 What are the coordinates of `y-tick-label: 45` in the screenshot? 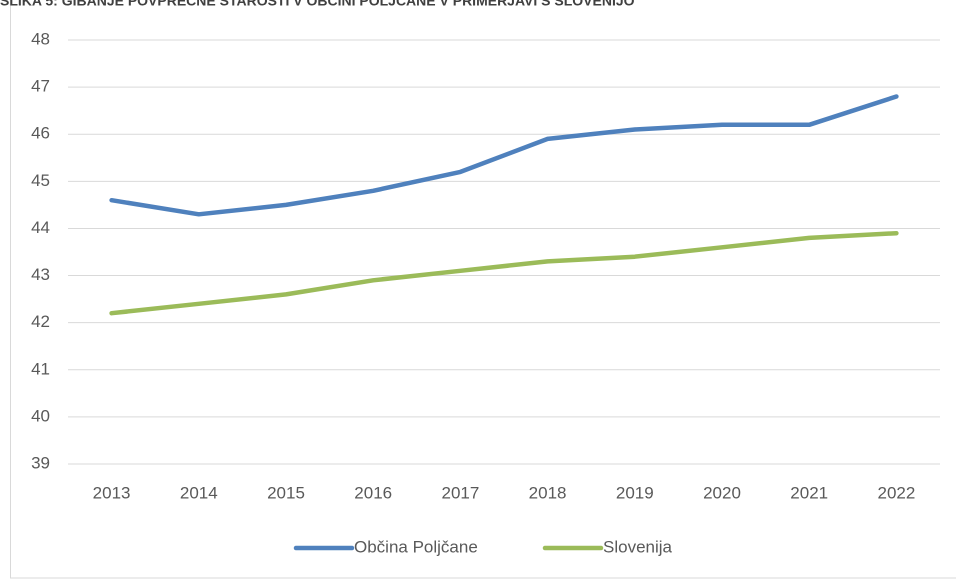 It's located at (40, 180).